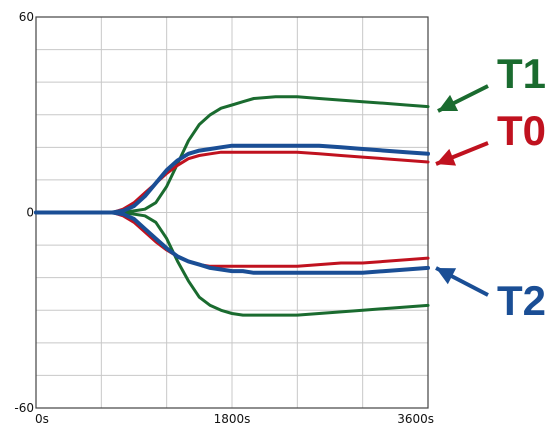  What do you see at coordinates (521, 130) in the screenshot?
I see `callout-label-t0: T0` at bounding box center [521, 130].